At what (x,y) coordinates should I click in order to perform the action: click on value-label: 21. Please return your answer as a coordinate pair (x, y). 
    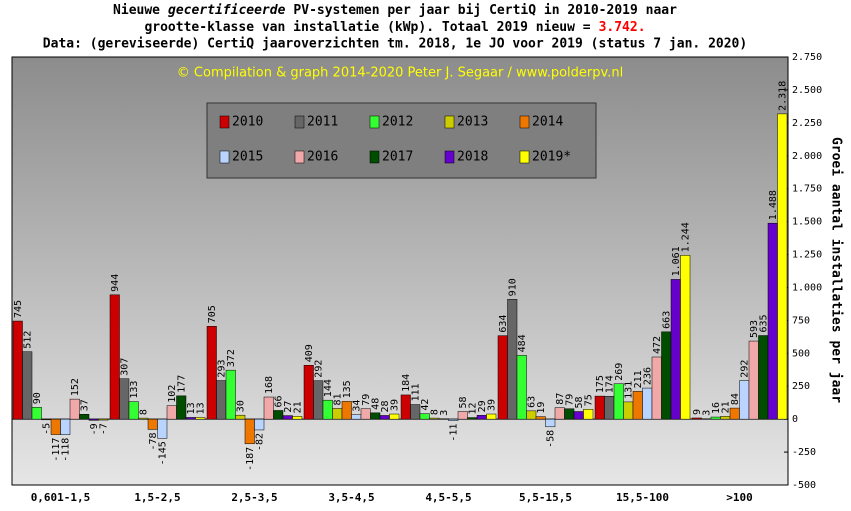
    Looking at the image, I should click on (297, 407).